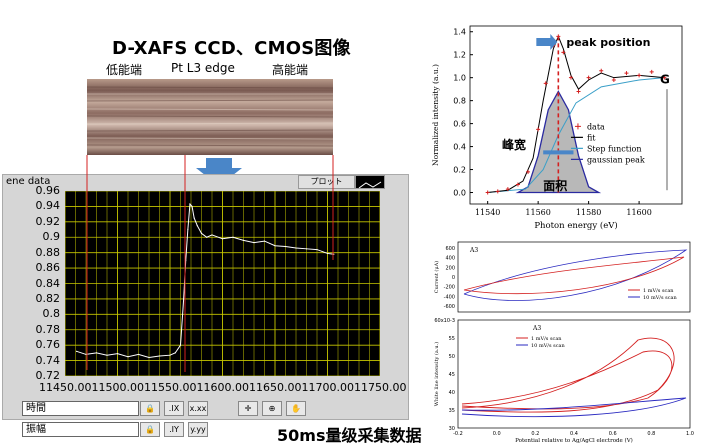 The image size is (706, 446). What do you see at coordinates (452, 411) in the screenshot?
I see `y-tick-label: 35` at bounding box center [452, 411].